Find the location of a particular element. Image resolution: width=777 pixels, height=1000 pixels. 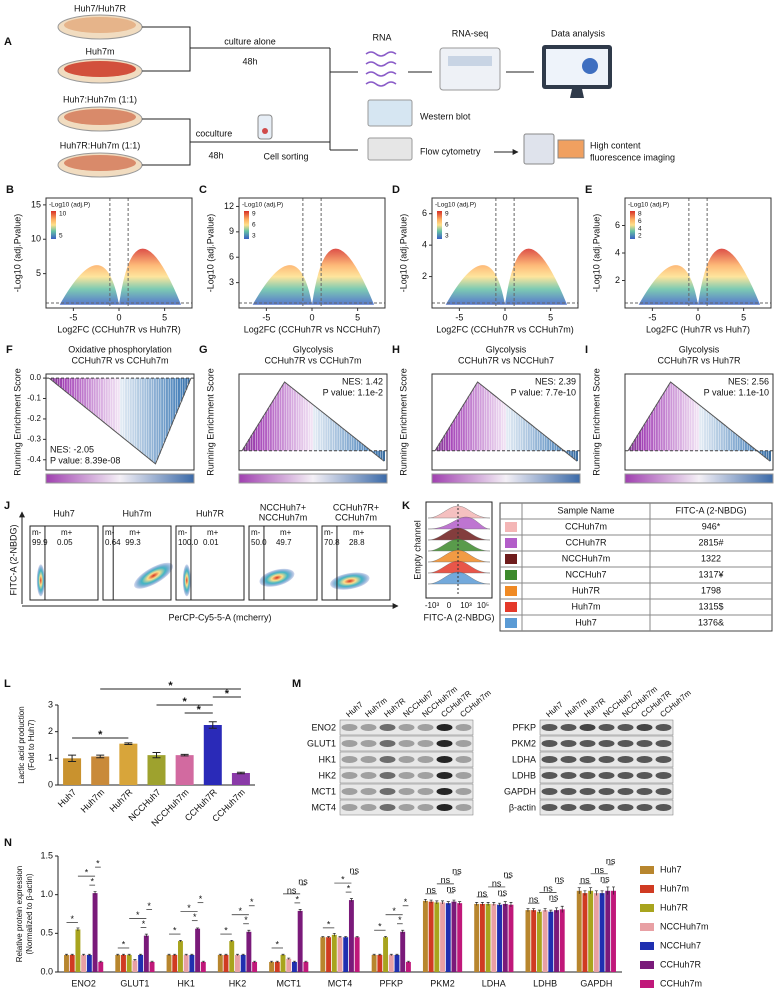

gate-value: 99.3 is located at coordinates (133, 542).